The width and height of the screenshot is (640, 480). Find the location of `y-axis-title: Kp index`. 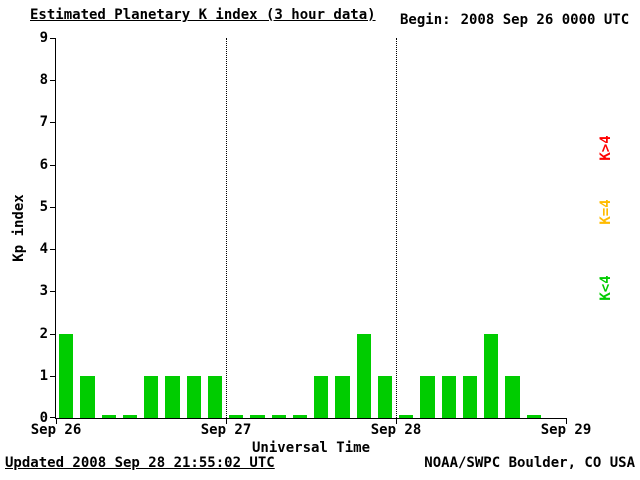

y-axis-title: Kp index is located at coordinates (19, 228).